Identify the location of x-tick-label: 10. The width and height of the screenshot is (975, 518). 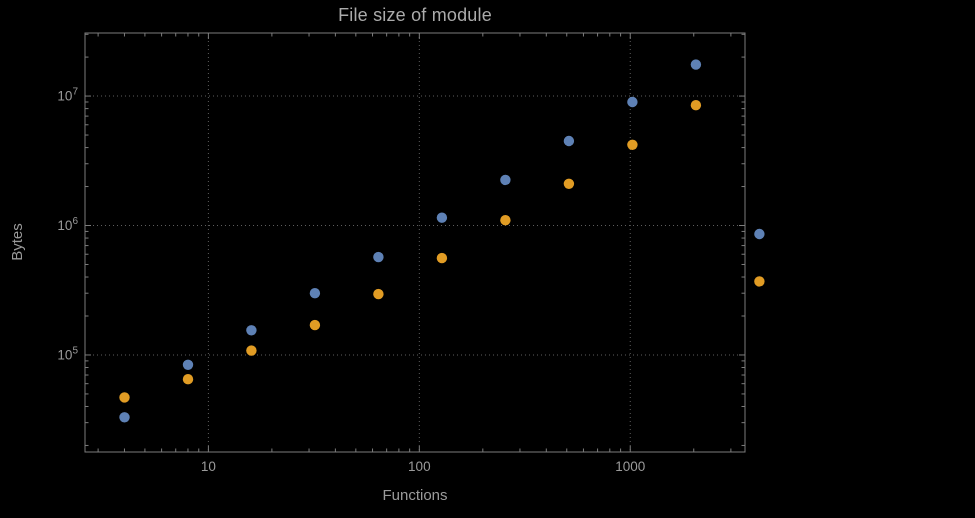
(208, 466).